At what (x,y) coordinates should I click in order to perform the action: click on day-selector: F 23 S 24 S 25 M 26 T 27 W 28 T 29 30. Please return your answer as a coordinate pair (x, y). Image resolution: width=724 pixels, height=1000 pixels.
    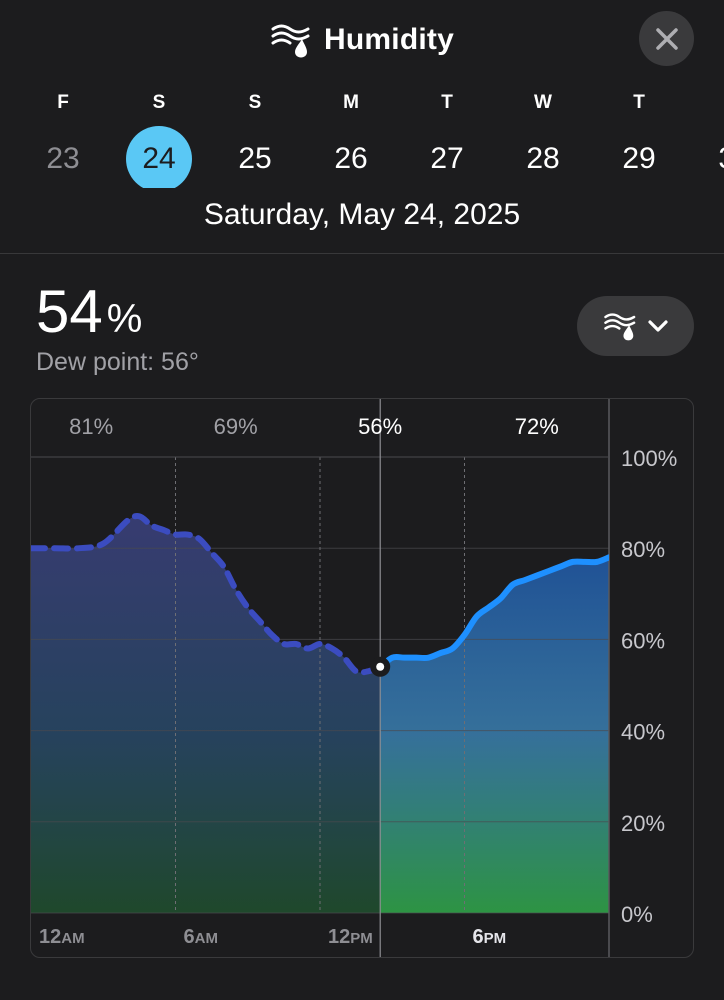
    Looking at the image, I should click on (362, 138).